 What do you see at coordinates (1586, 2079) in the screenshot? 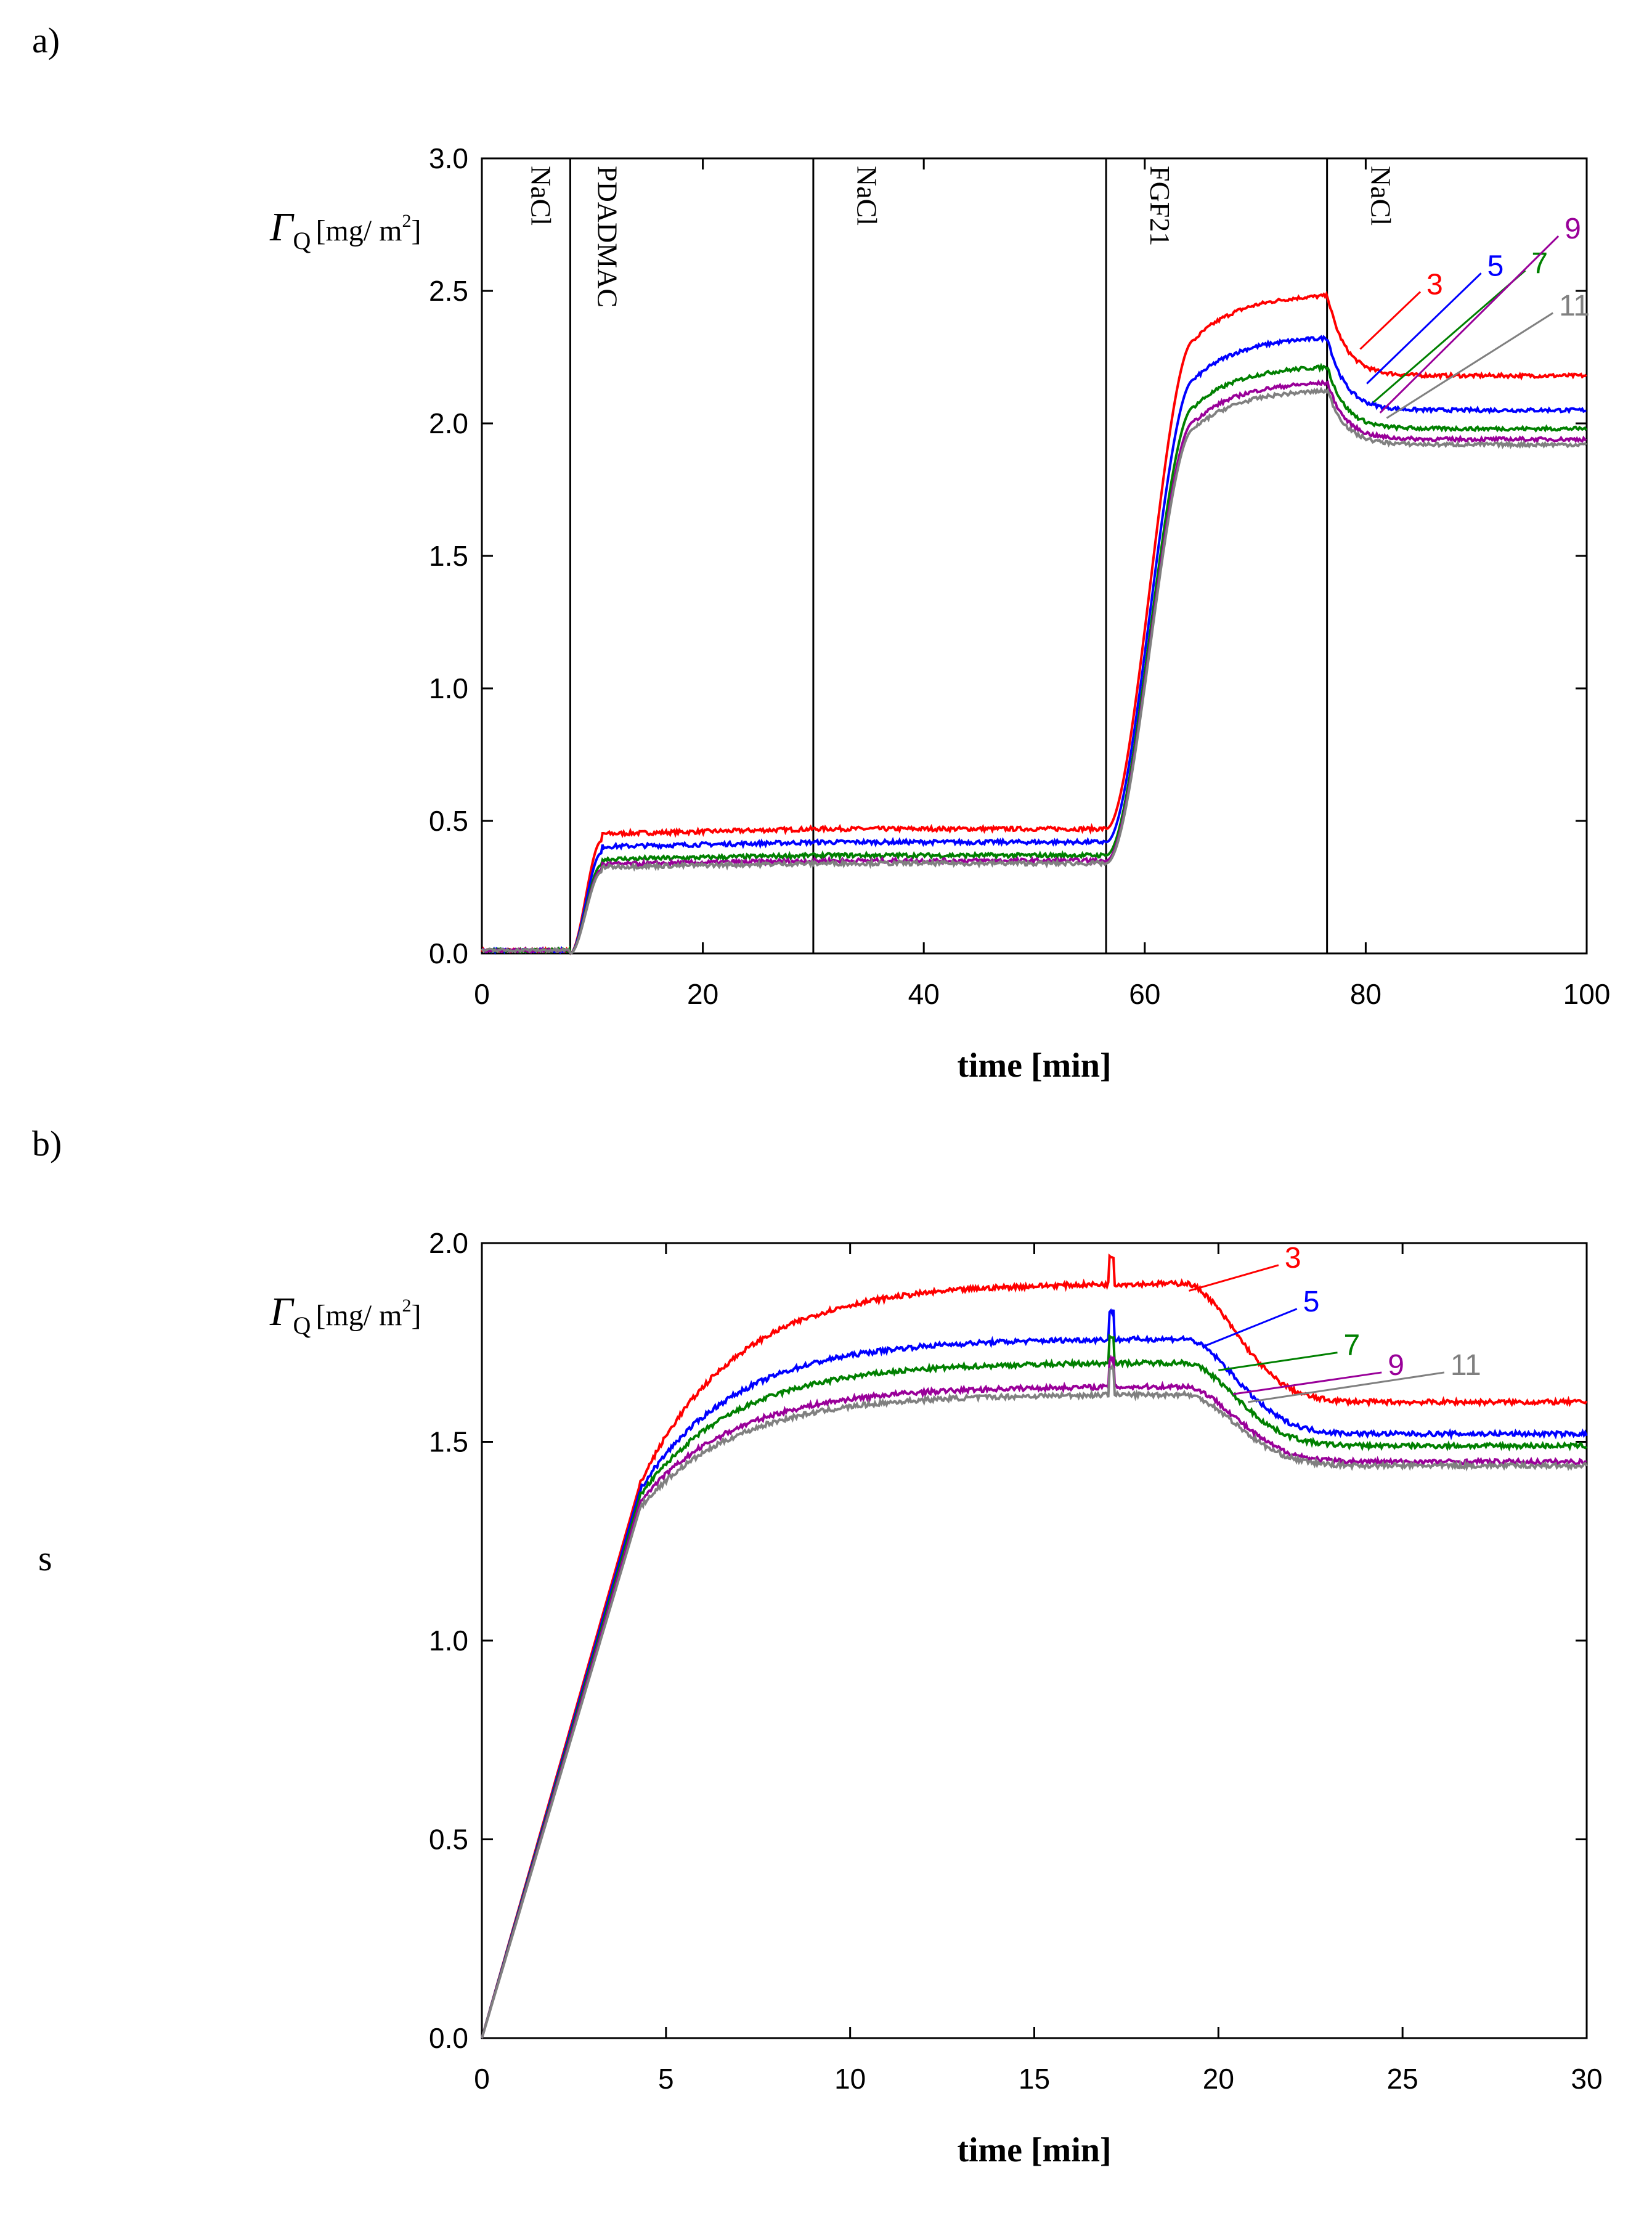
I see `x-tick-label: 30` at bounding box center [1586, 2079].